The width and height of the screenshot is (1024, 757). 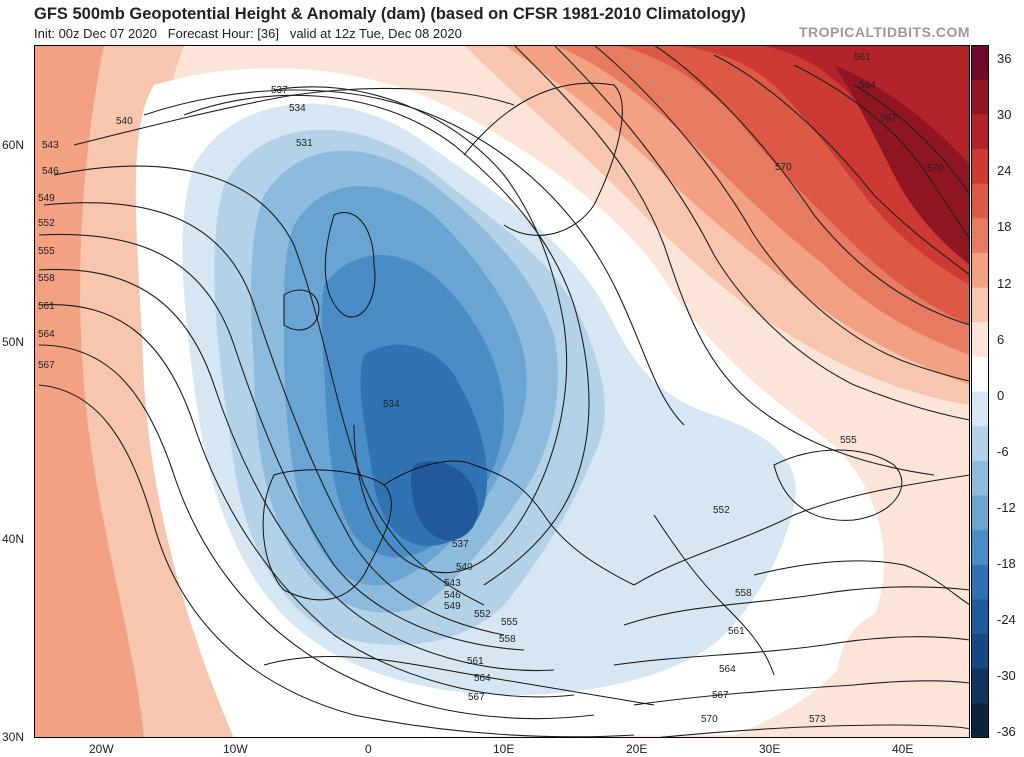 What do you see at coordinates (95, 33) in the screenshot?
I see `init-time: Init: 00z Dec 07 2020` at bounding box center [95, 33].